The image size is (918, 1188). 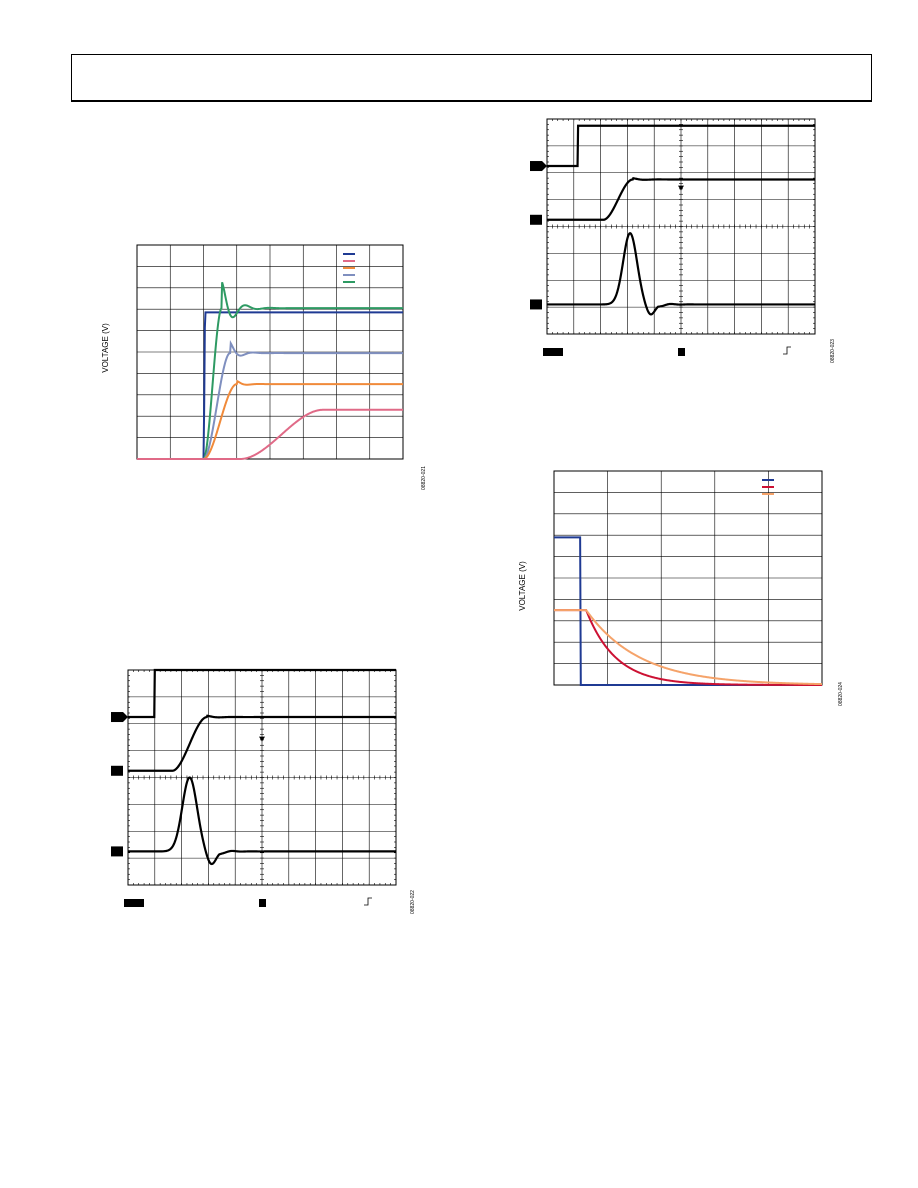 What do you see at coordinates (833, 351) in the screenshot?
I see `figure-code: 08820-023` at bounding box center [833, 351].